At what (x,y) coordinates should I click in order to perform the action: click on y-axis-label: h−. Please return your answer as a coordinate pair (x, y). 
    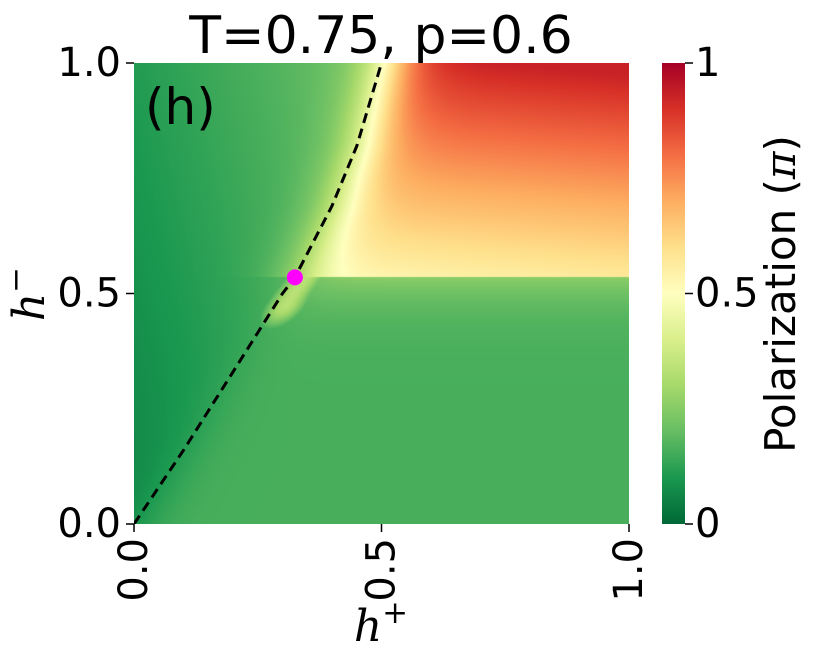
    Looking at the image, I should click on (27, 294).